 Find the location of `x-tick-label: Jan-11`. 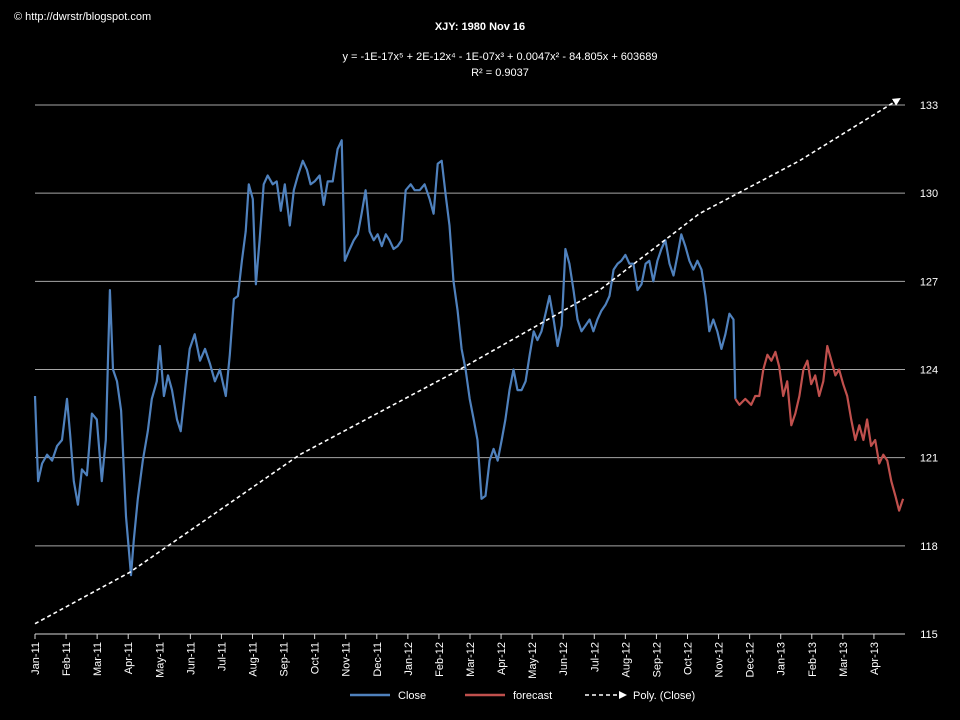

x-tick-label: Jan-11 is located at coordinates (36, 658).